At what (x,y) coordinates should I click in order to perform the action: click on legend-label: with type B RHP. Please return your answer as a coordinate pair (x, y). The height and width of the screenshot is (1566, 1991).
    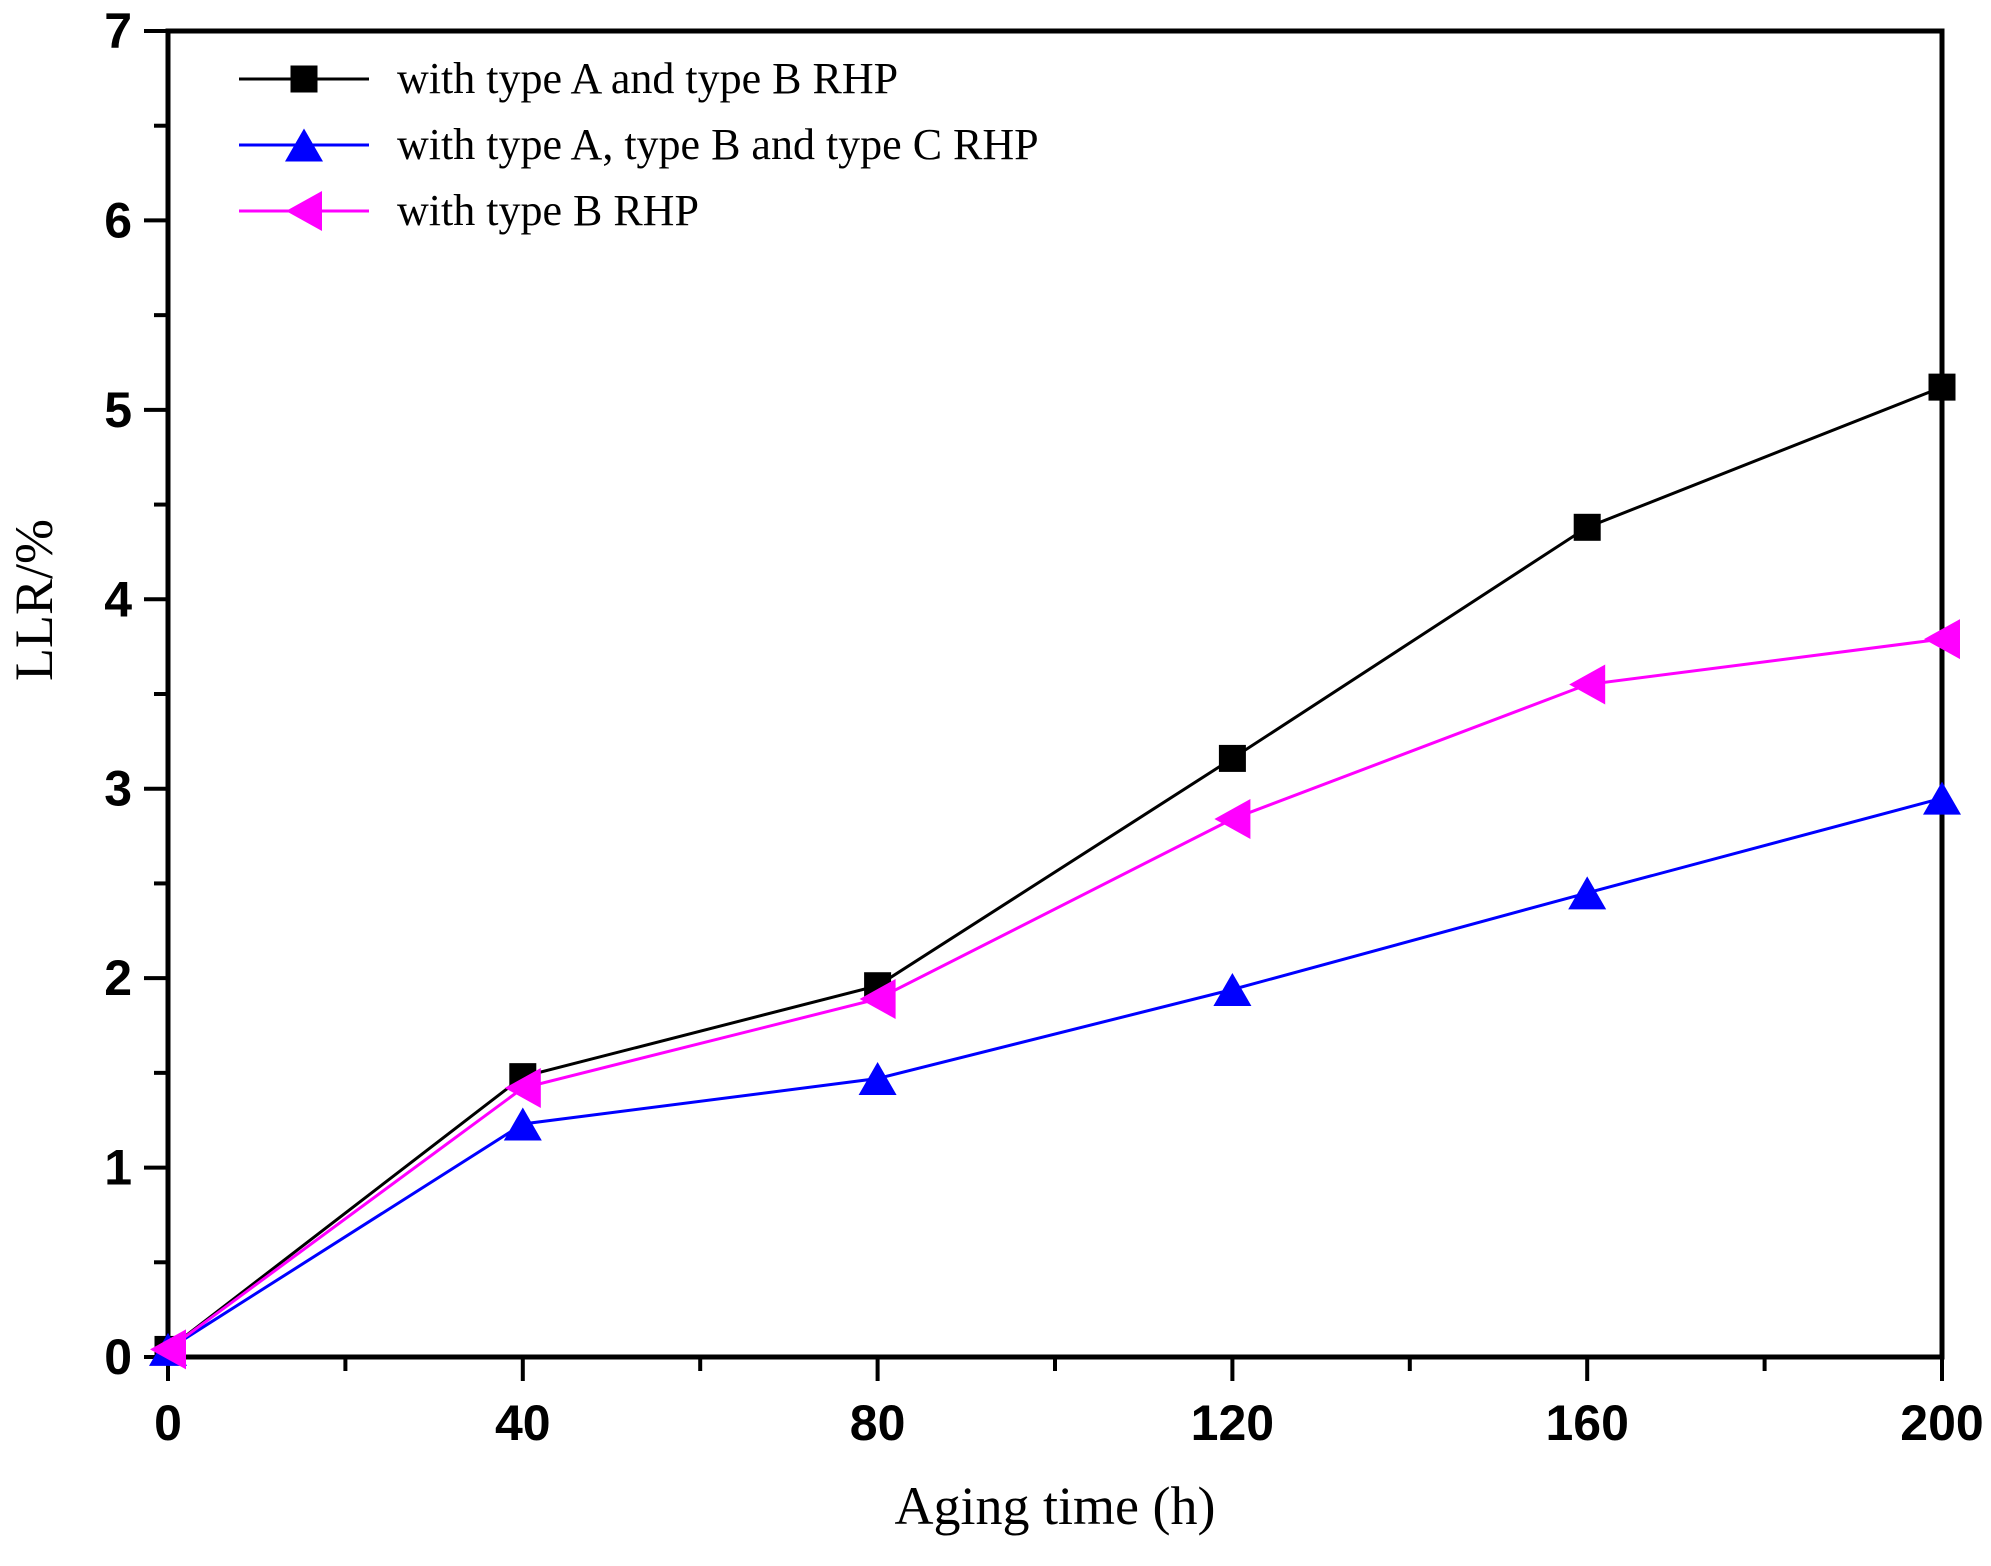
    Looking at the image, I should click on (548, 210).